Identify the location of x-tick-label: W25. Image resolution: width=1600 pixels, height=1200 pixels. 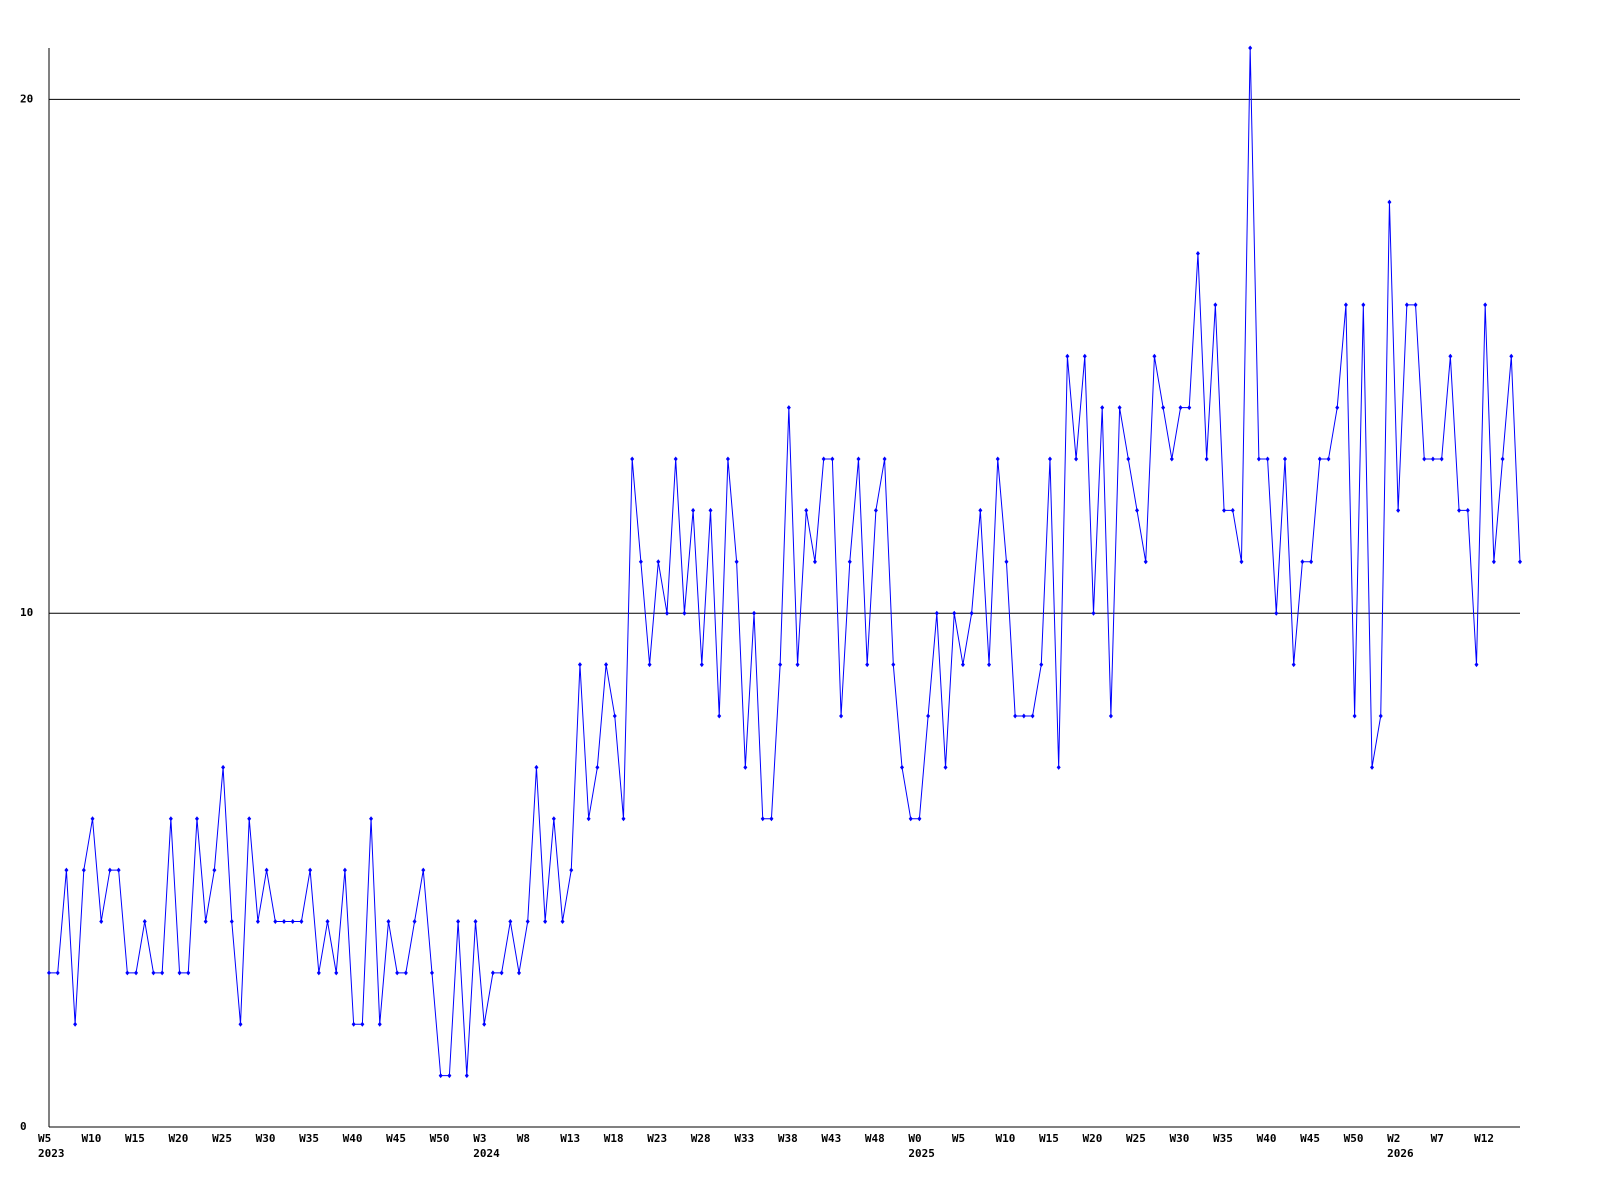
(222, 1138).